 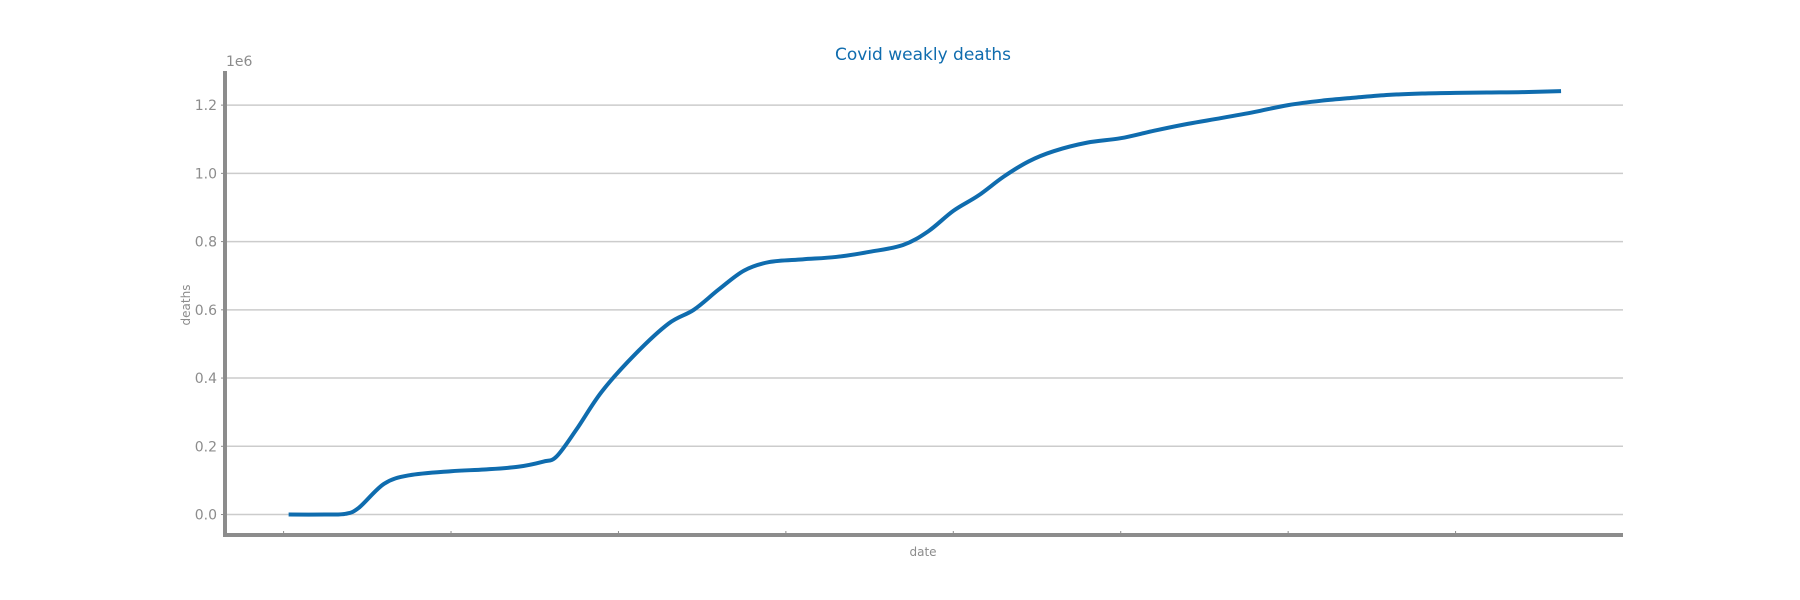 I want to click on y-tick-label: 1.2, so click(x=206, y=106).